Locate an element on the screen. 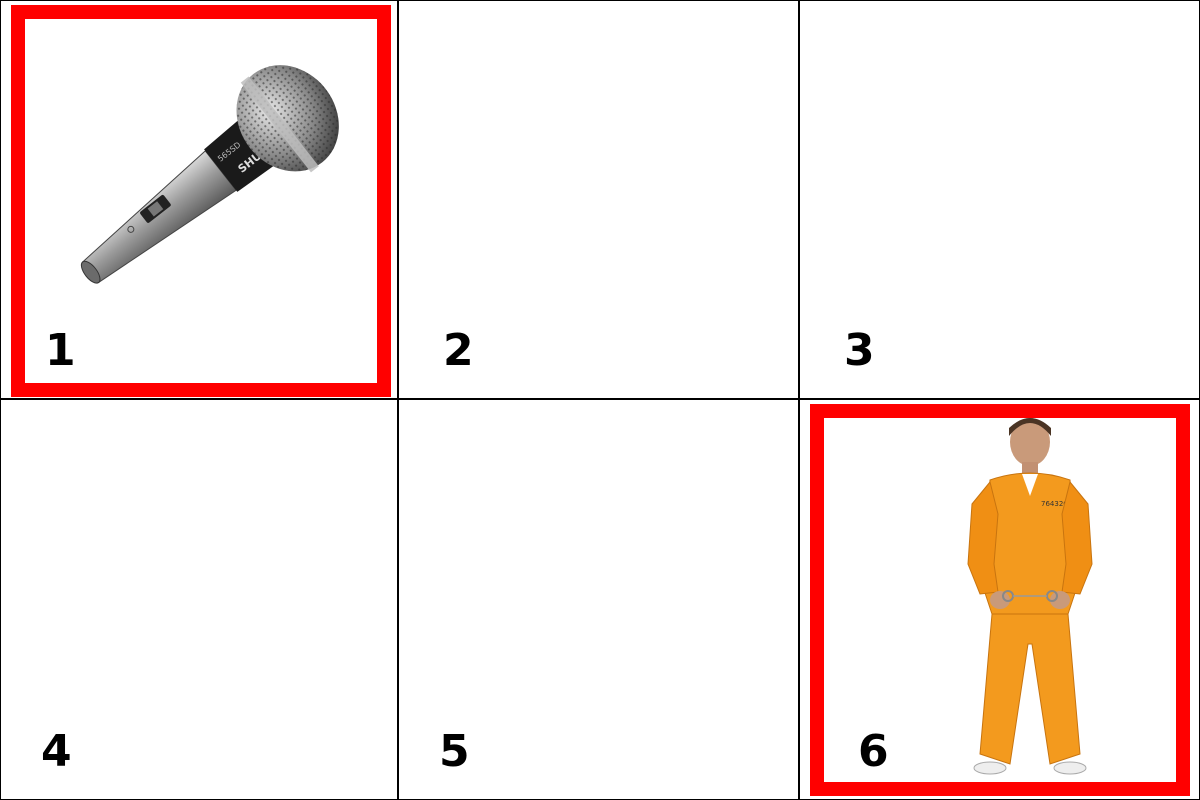 Image resolution: width=1200 pixels, height=800 pixels. prisoner-image: 7643267 is located at coordinates (1030, 596).